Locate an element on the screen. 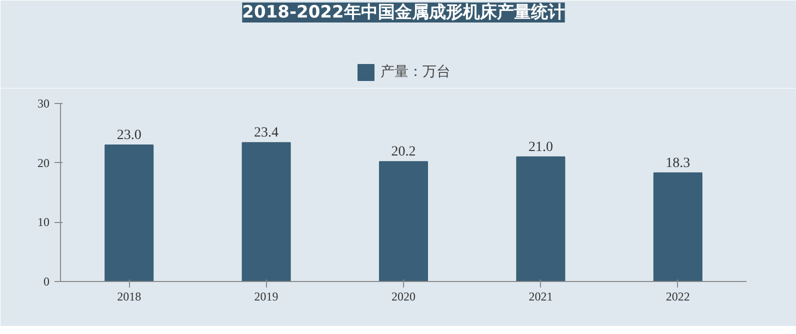  text: 21.0 is located at coordinates (540, 147).